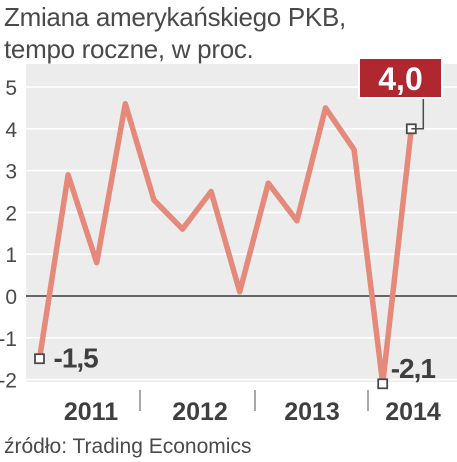  I want to click on x-tick-label-2011: 2011, so click(91, 412).